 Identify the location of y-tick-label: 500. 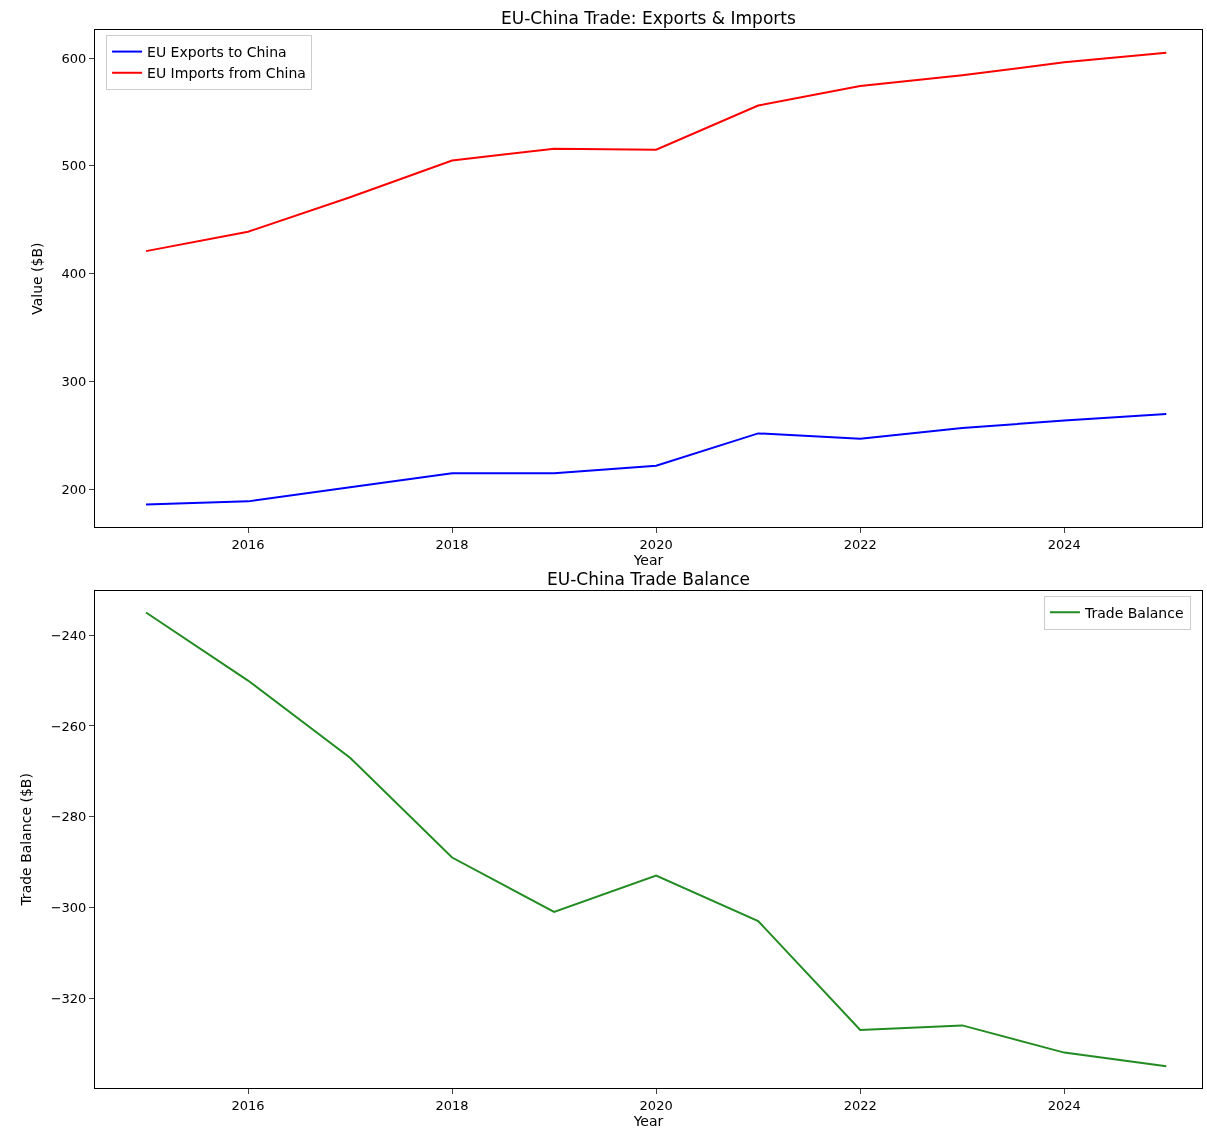
(74, 166).